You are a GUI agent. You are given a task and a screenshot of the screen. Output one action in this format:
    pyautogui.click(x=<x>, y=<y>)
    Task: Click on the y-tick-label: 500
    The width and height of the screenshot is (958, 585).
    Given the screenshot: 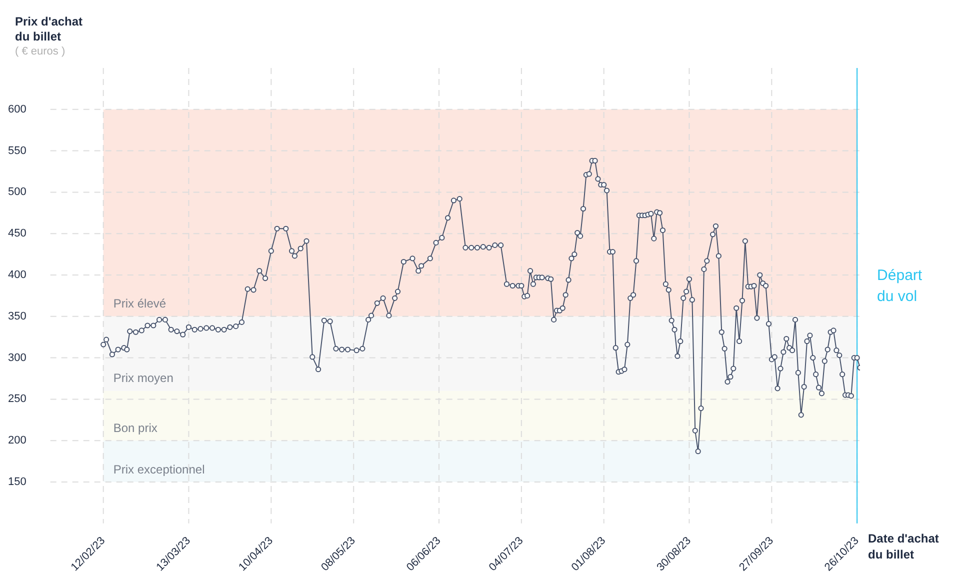 What is the action you would take?
    pyautogui.click(x=17, y=192)
    